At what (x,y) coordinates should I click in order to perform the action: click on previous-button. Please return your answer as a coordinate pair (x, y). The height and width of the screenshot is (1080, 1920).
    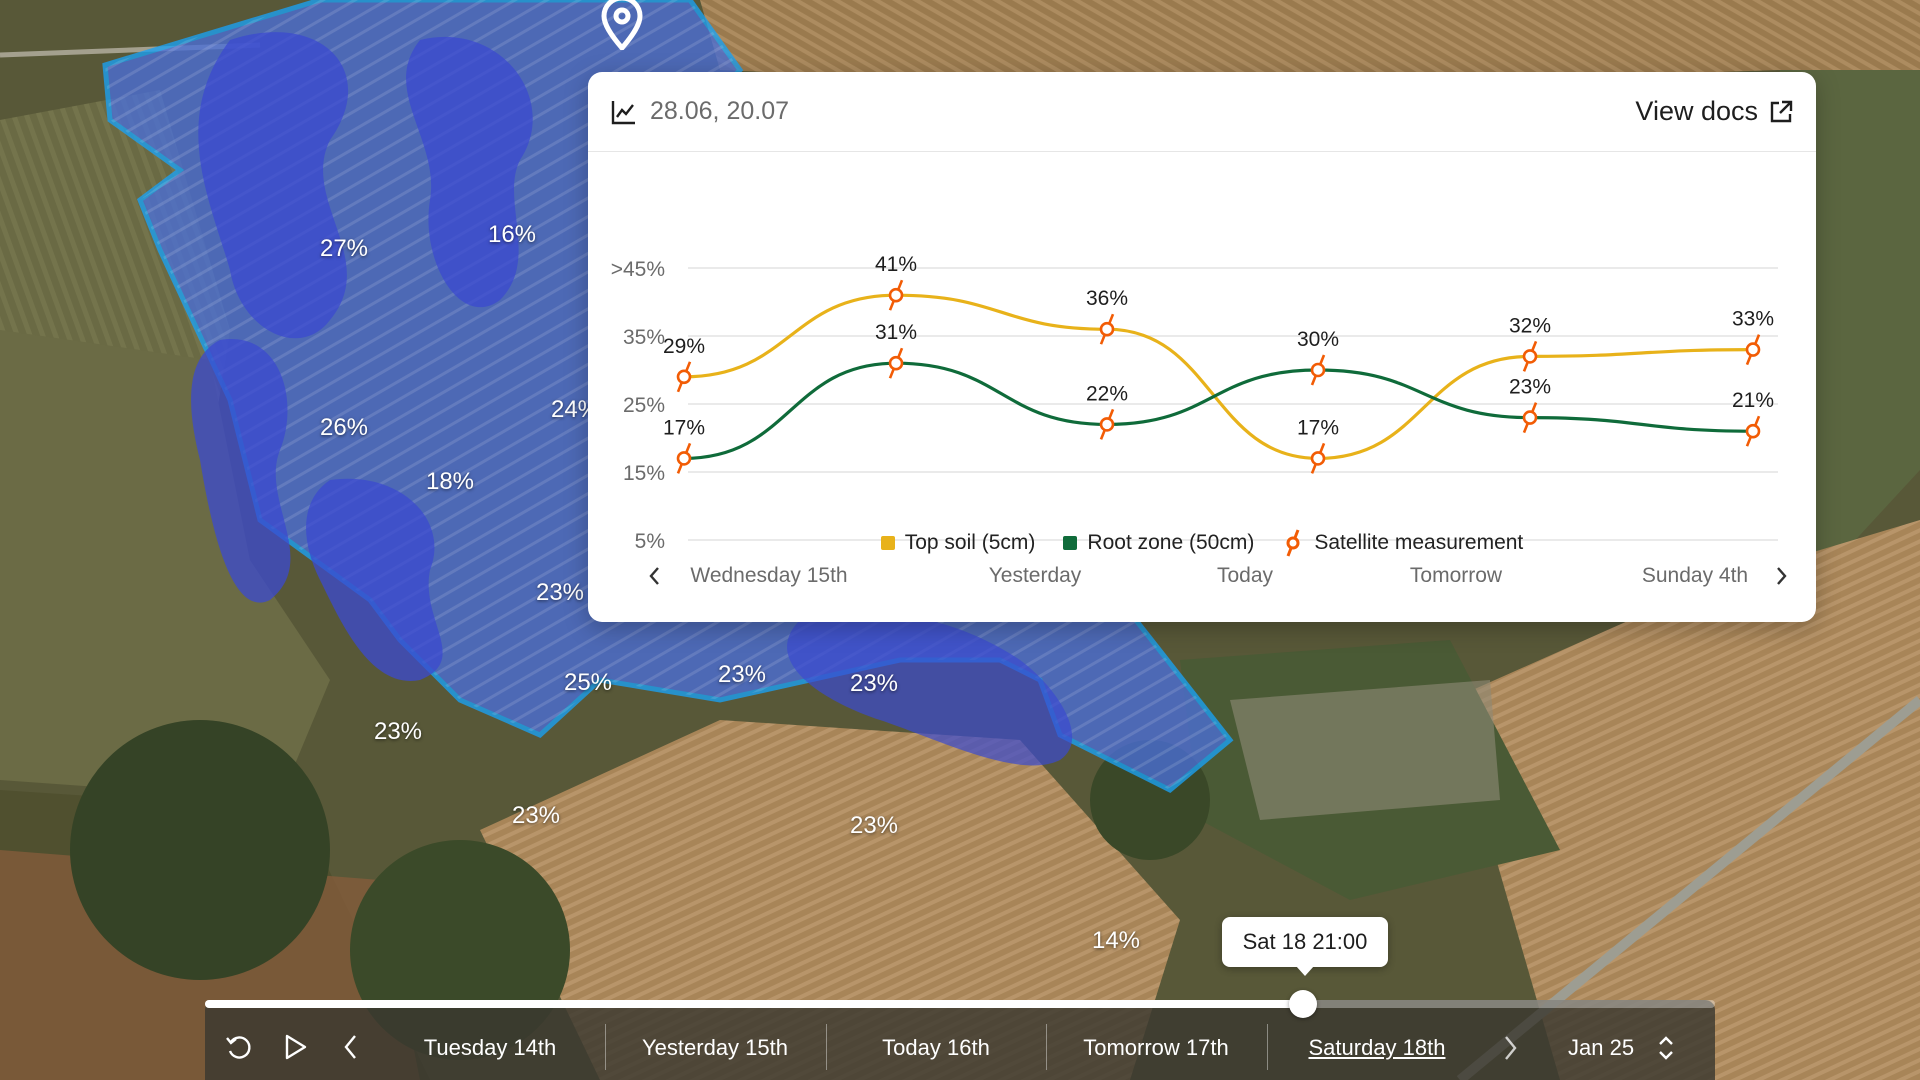
    Looking at the image, I should click on (351, 1047).